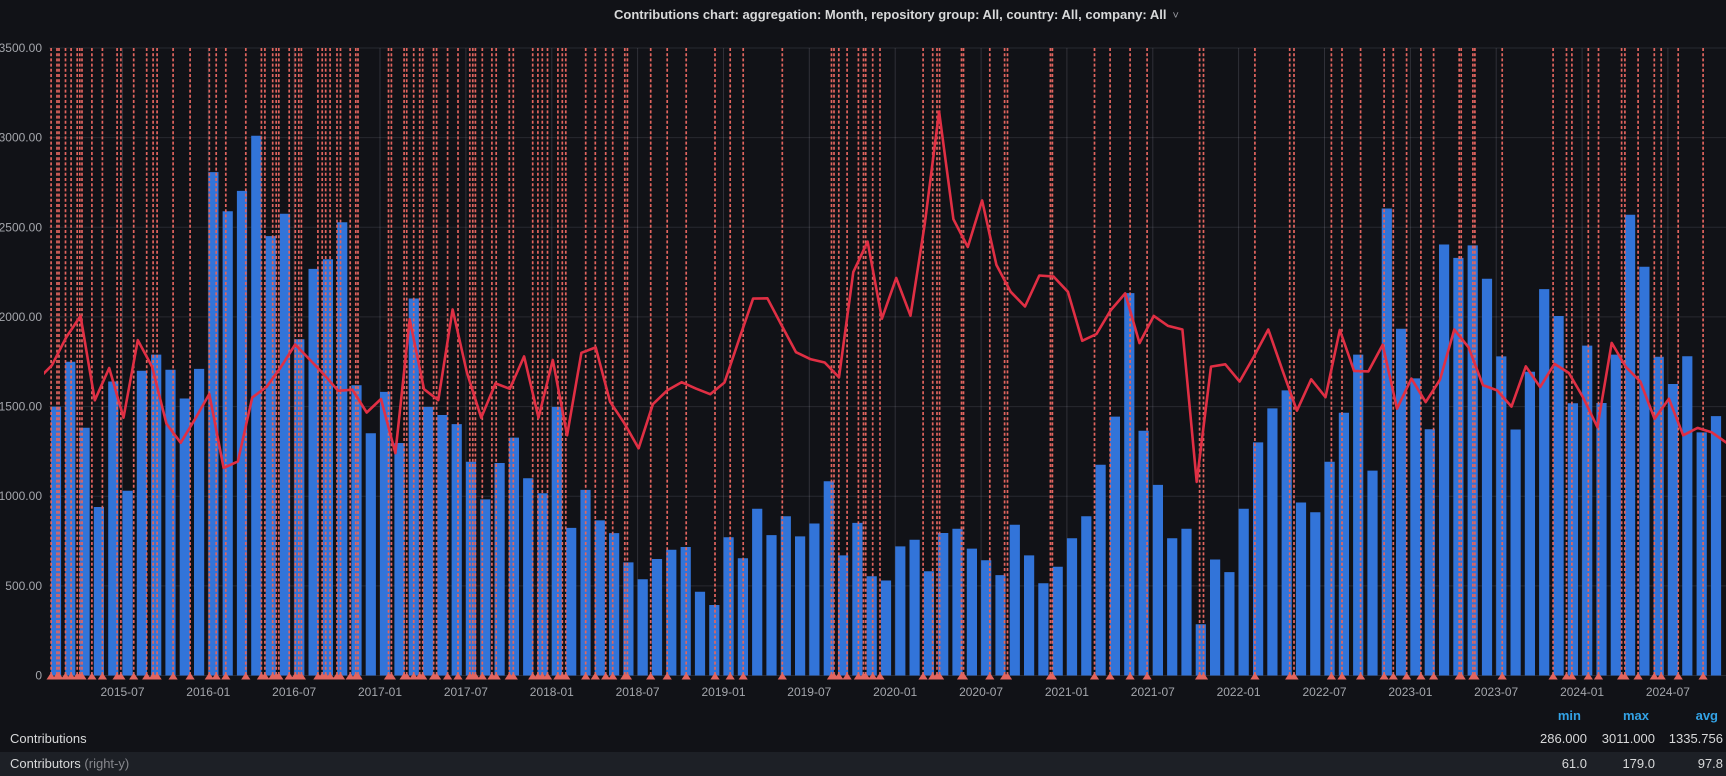 The width and height of the screenshot is (1726, 776). Describe the element at coordinates (122, 692) in the screenshot. I see `svg-text: 2015-07` at that location.